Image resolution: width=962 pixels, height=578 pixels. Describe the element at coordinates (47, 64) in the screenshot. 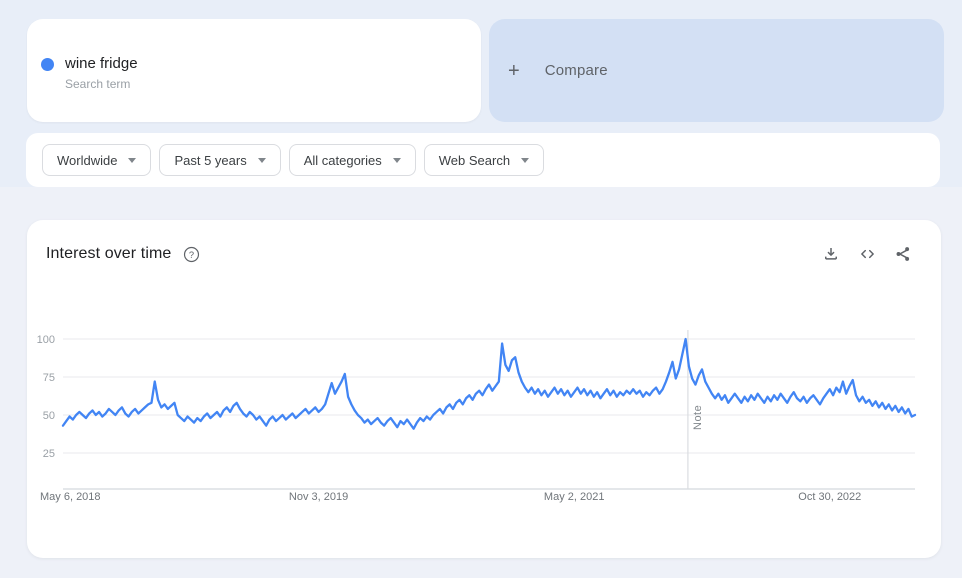

I see `series-color-dot` at that location.